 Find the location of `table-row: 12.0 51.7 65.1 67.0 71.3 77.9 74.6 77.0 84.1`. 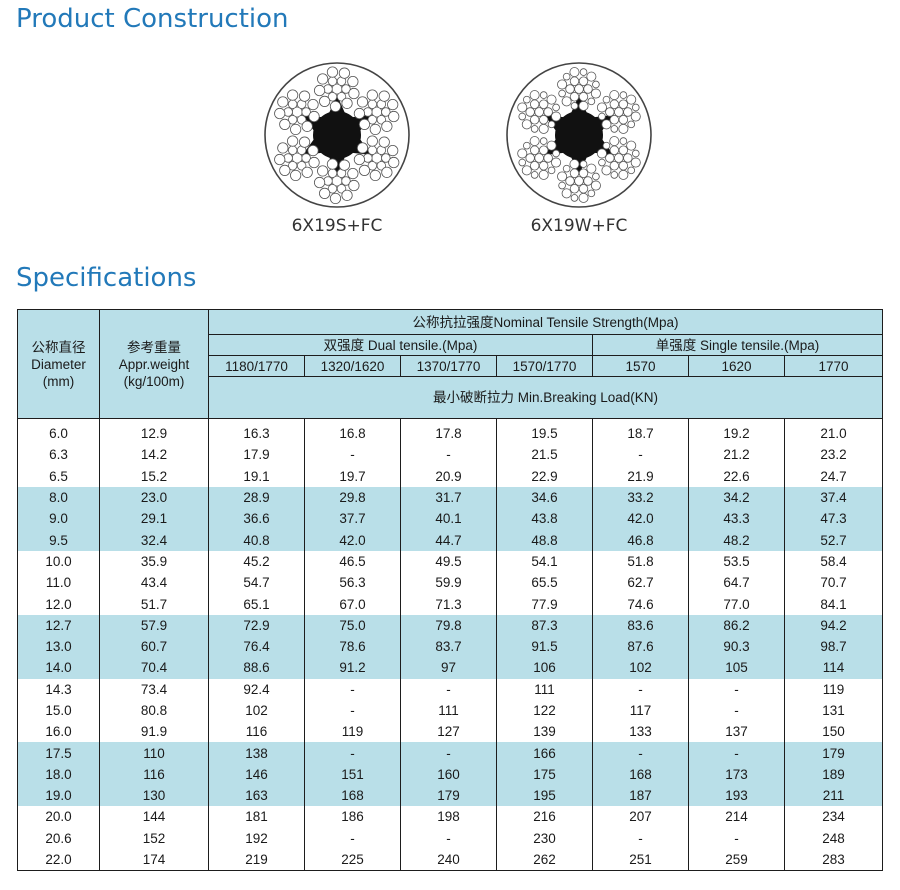

table-row: 12.0 51.7 65.1 67.0 71.3 77.9 74.6 77.0 84.1 is located at coordinates (450, 604).